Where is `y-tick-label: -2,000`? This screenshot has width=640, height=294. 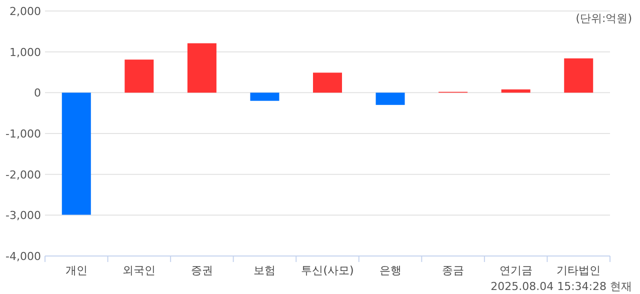 y-tick-label: -2,000 is located at coordinates (23, 175).